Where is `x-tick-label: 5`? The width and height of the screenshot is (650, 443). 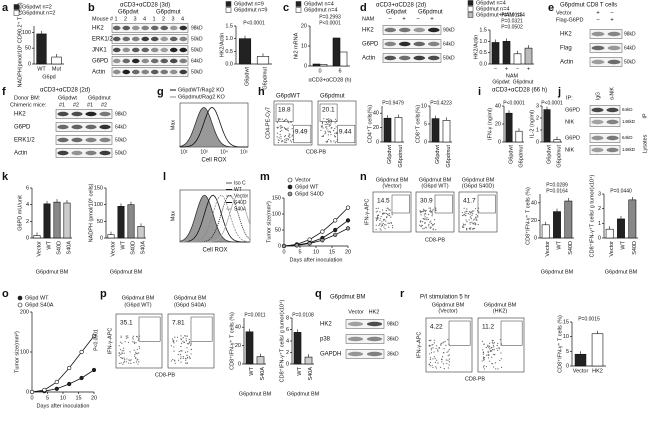
x-tick-label: 5 is located at coordinates (47, 398).